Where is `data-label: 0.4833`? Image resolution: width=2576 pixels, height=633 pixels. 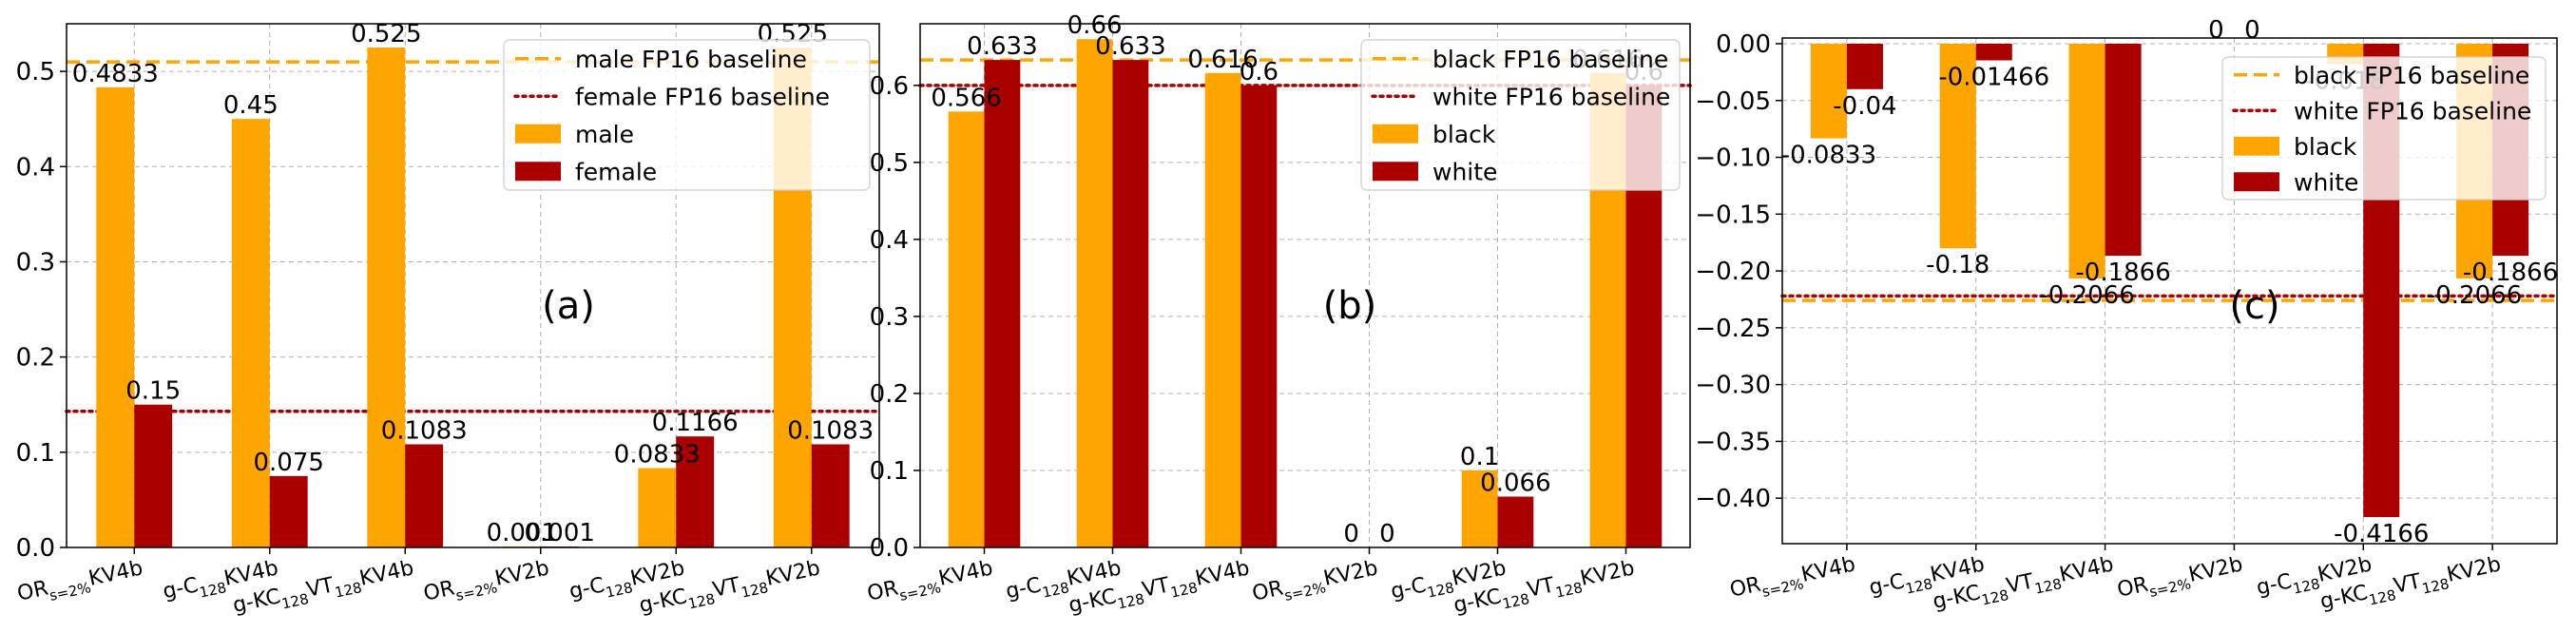
data-label: 0.4833 is located at coordinates (115, 74).